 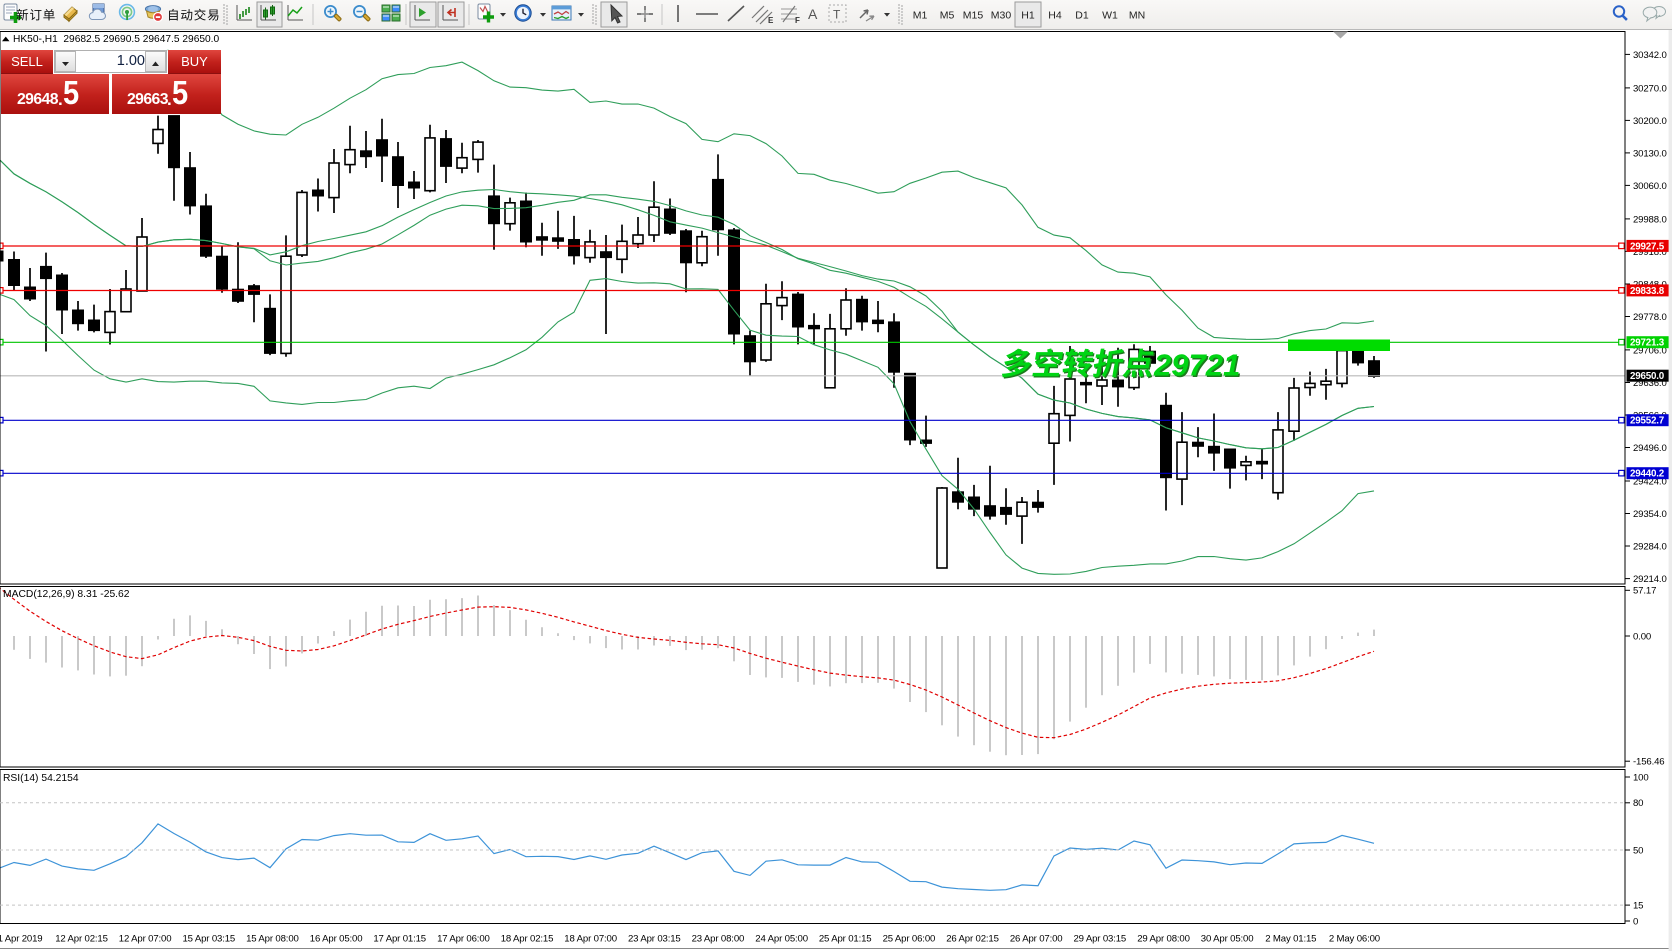 I want to click on svg-text: 57.17, so click(x=1644, y=591).